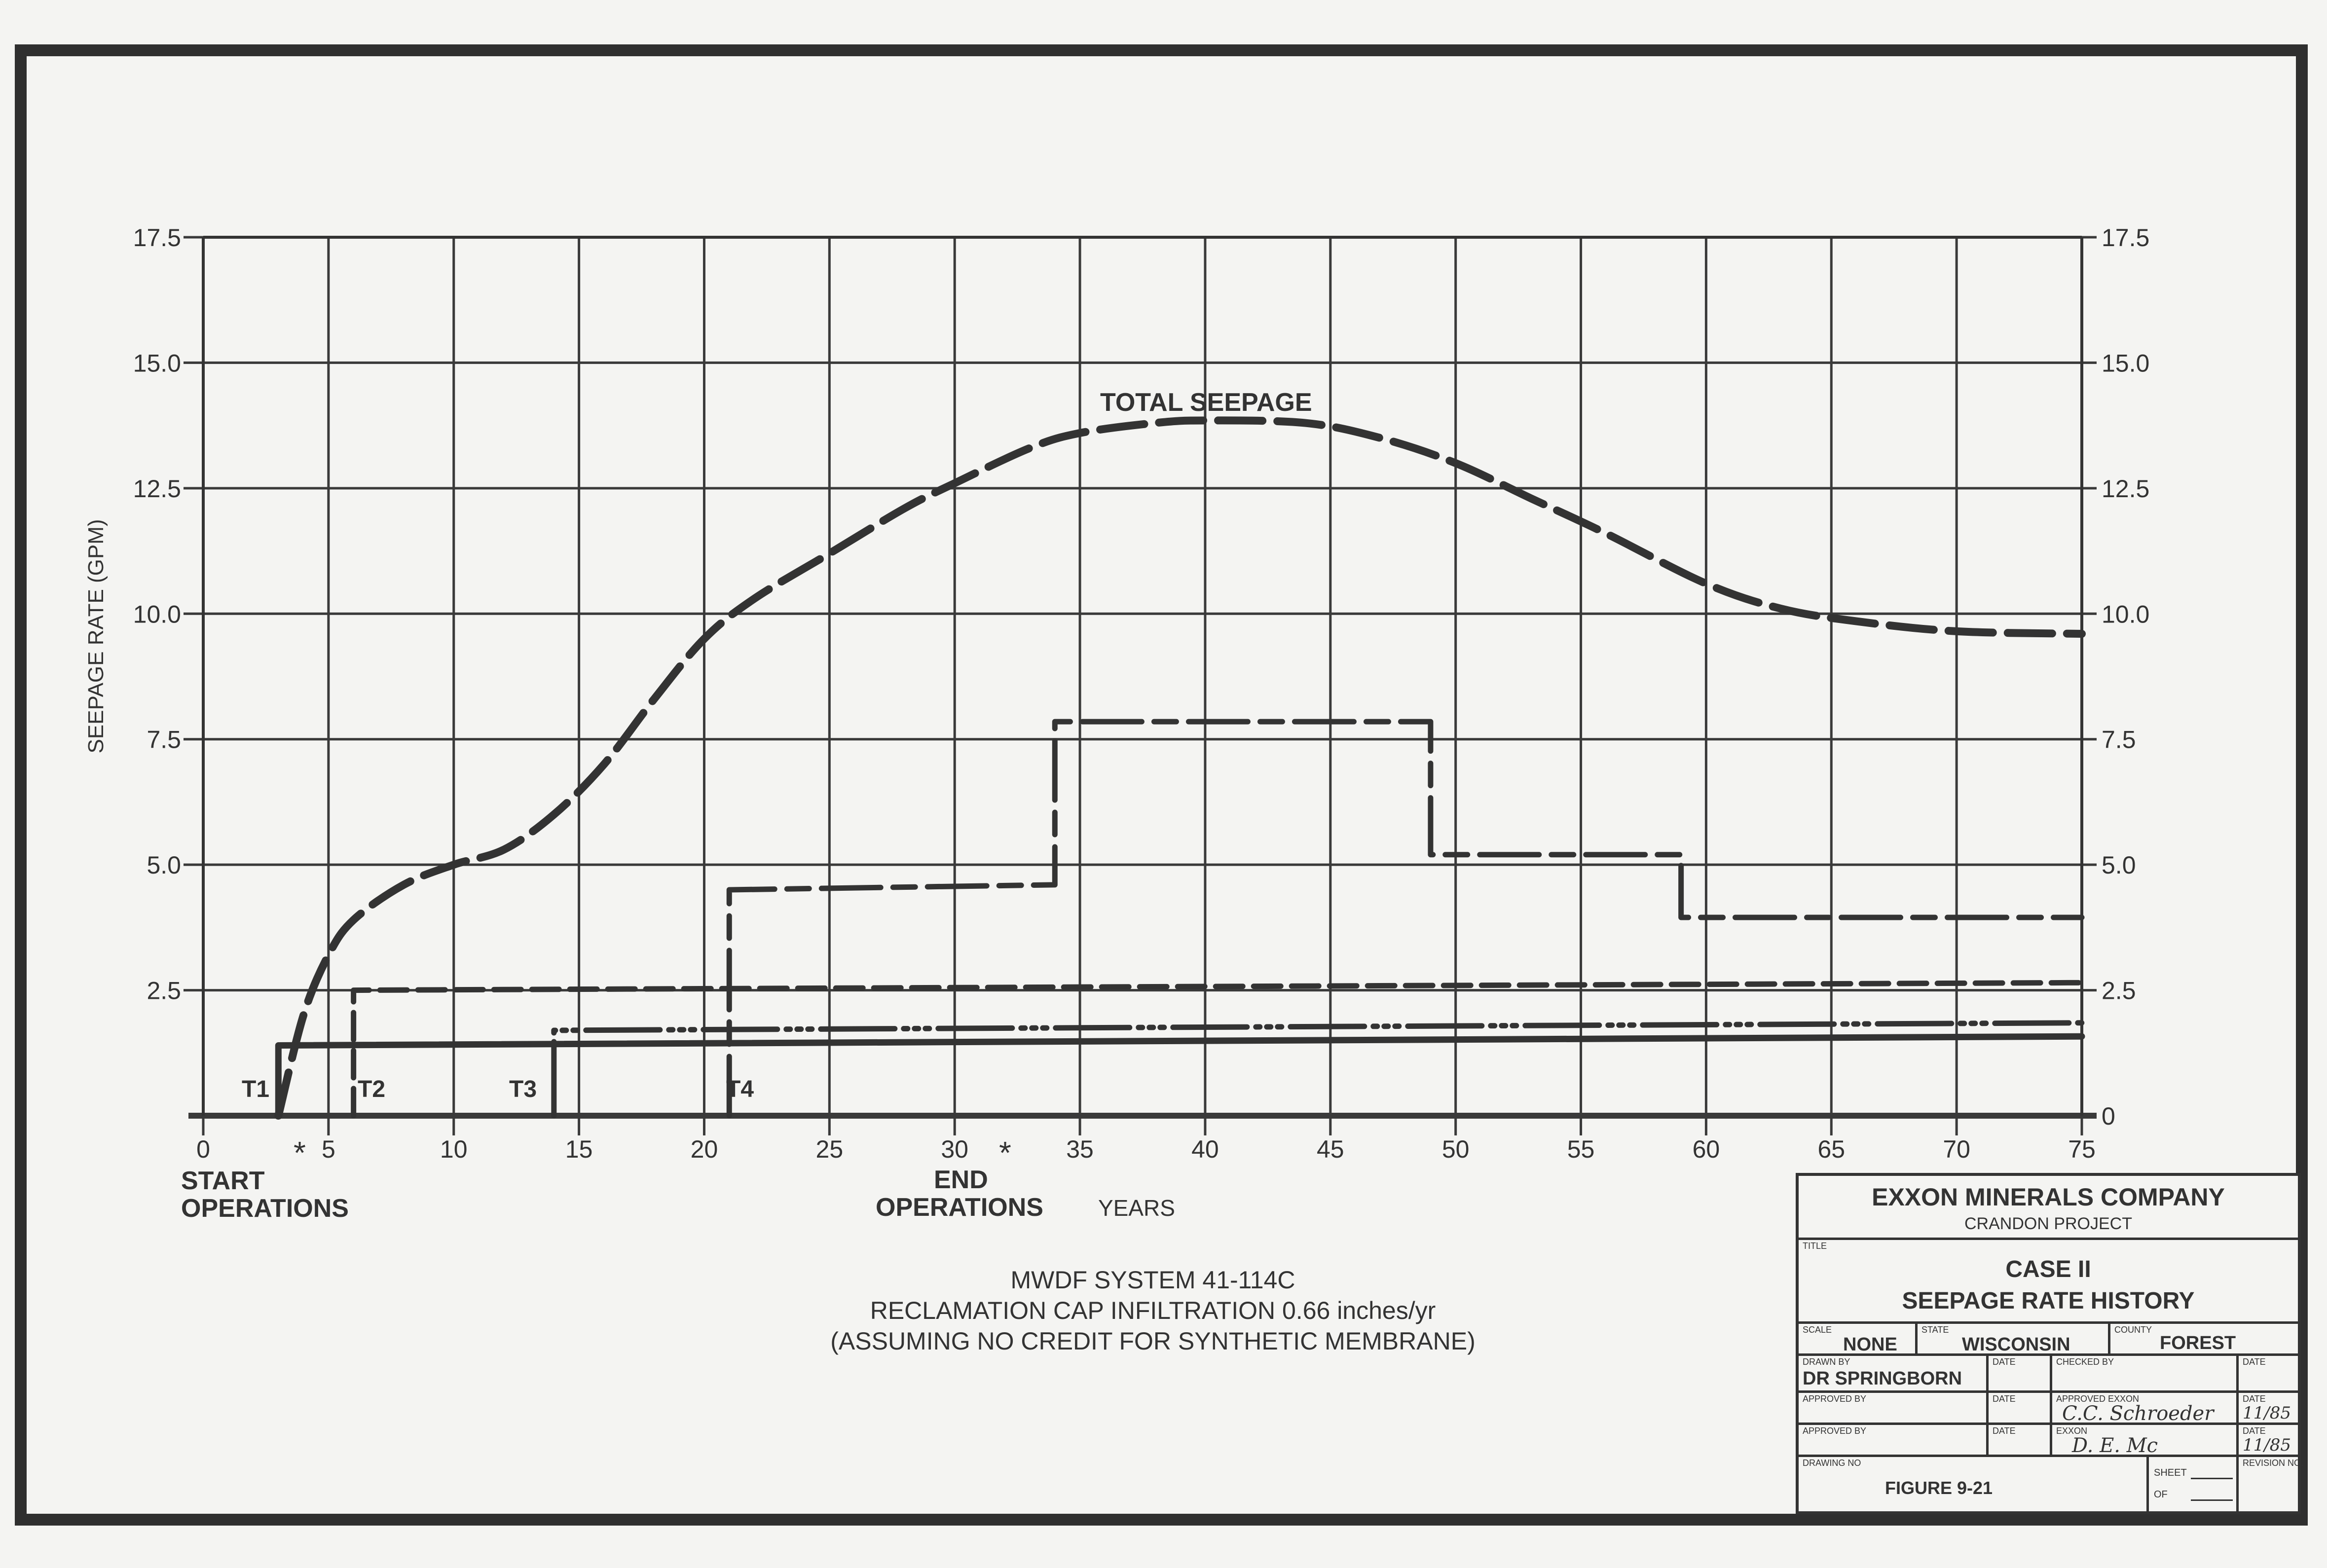 The width and height of the screenshot is (2327, 1568). What do you see at coordinates (2119, 740) in the screenshot?
I see `y-tick-label-right: 7.5` at bounding box center [2119, 740].